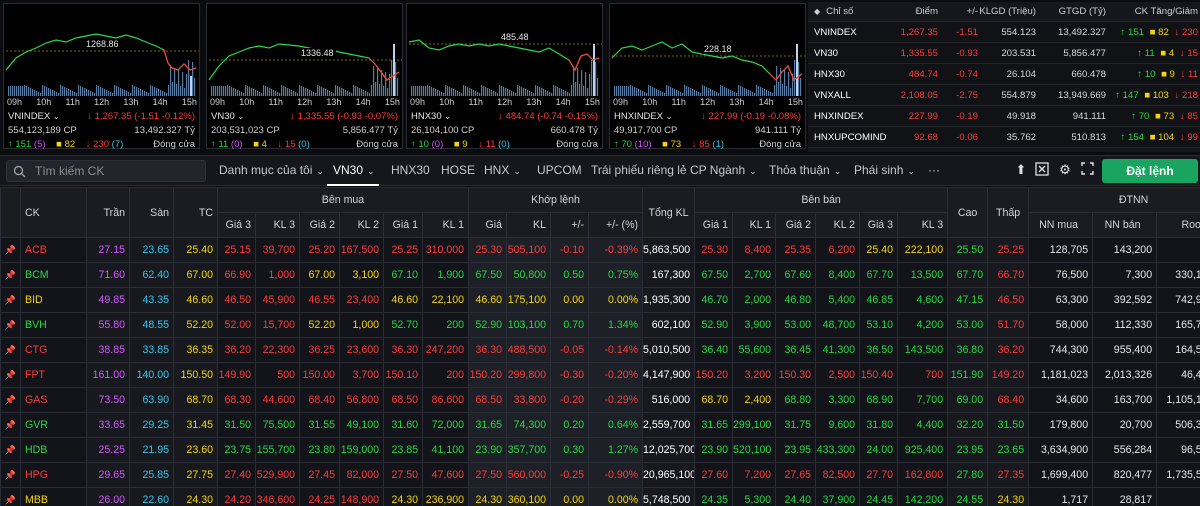 This screenshot has width=1200, height=506. What do you see at coordinates (319, 325) in the screenshot?
I see `bid-price-2: 52.20` at bounding box center [319, 325].